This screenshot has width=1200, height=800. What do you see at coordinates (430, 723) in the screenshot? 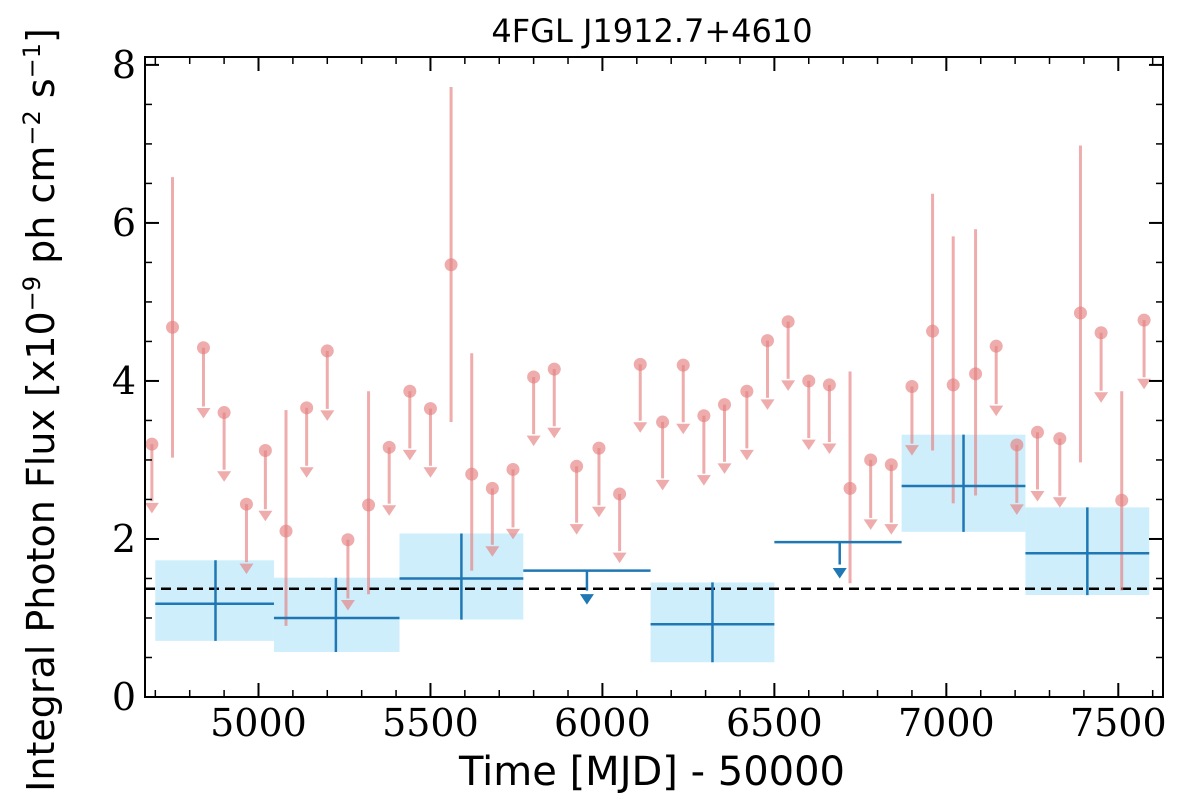
I see `x-tick-label: 5500` at bounding box center [430, 723].